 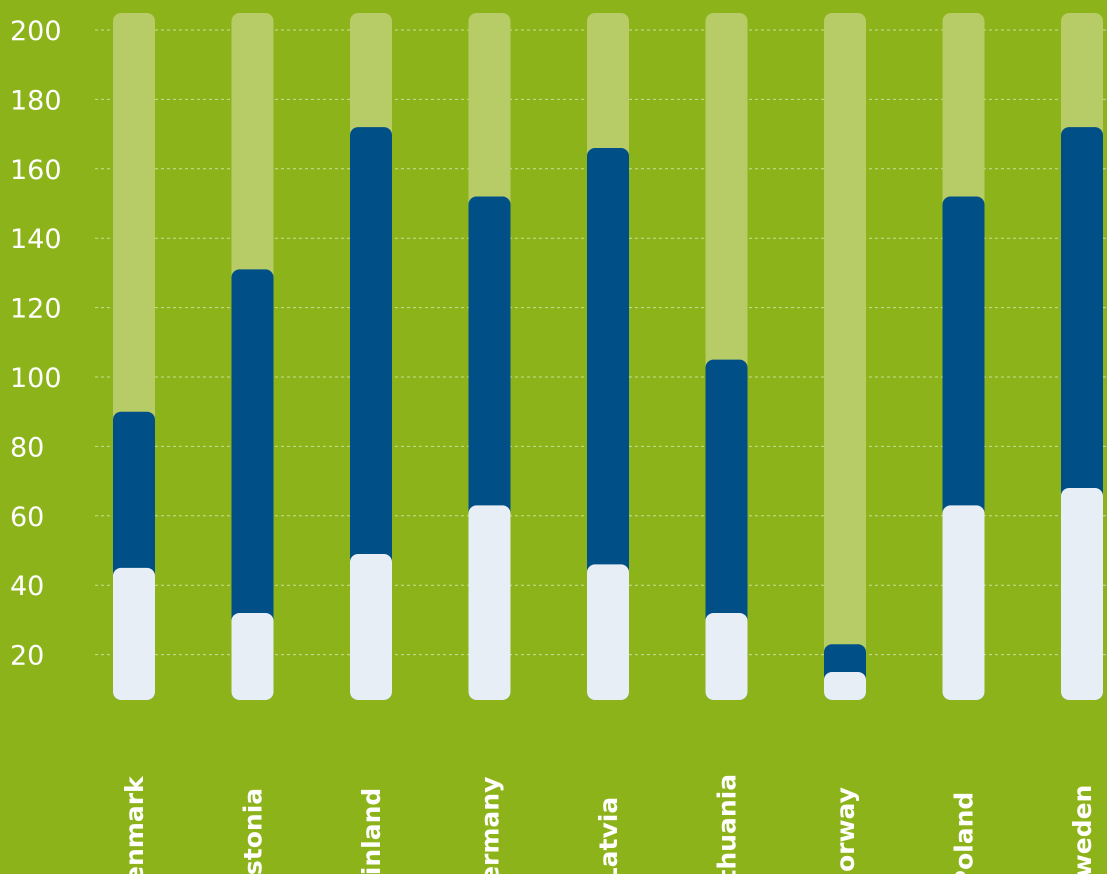 What do you see at coordinates (489, 356) in the screenshot?
I see `bar-group-germany` at bounding box center [489, 356].